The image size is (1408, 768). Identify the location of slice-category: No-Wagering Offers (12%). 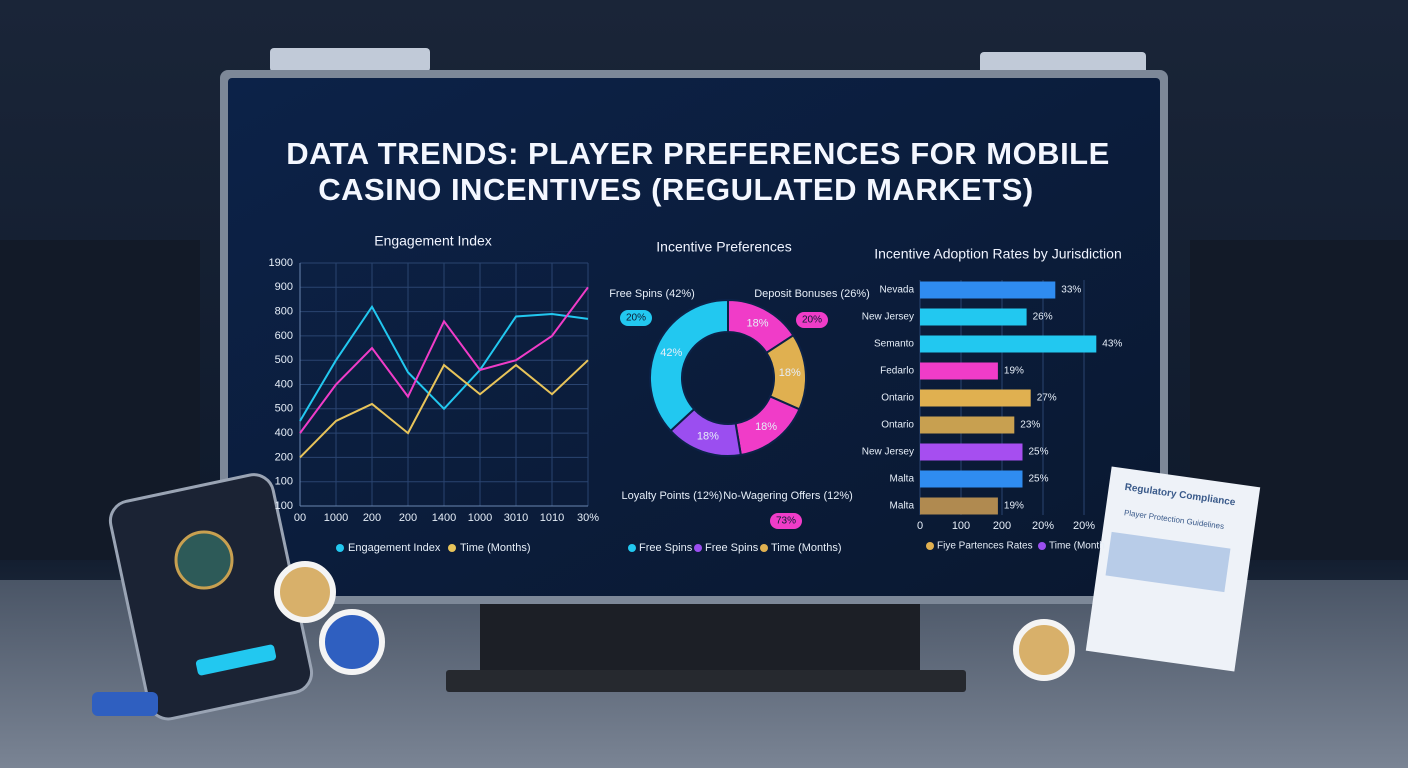
(788, 496).